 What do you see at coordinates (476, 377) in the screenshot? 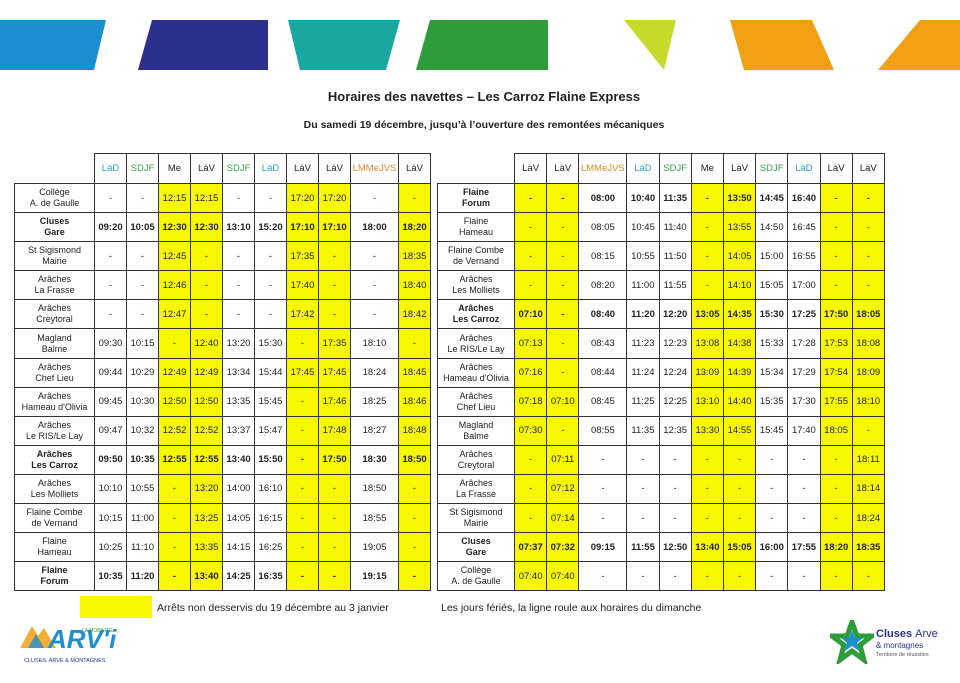
I see `stop-line: Hameau d'Olivia` at bounding box center [476, 377].